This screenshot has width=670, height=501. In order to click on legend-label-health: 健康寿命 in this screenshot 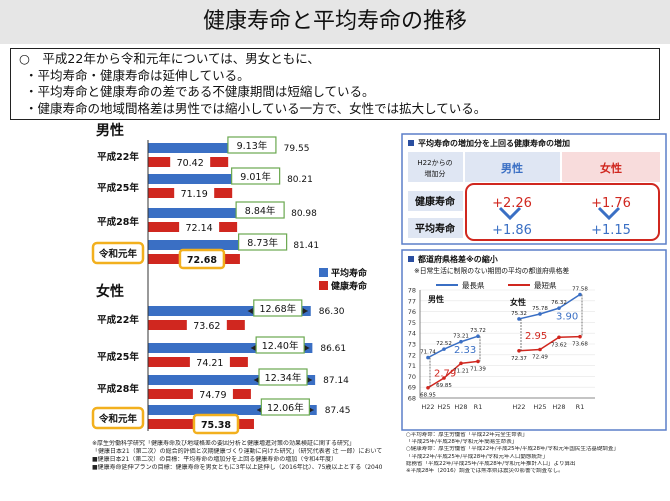, I will do `click(349, 286)`.